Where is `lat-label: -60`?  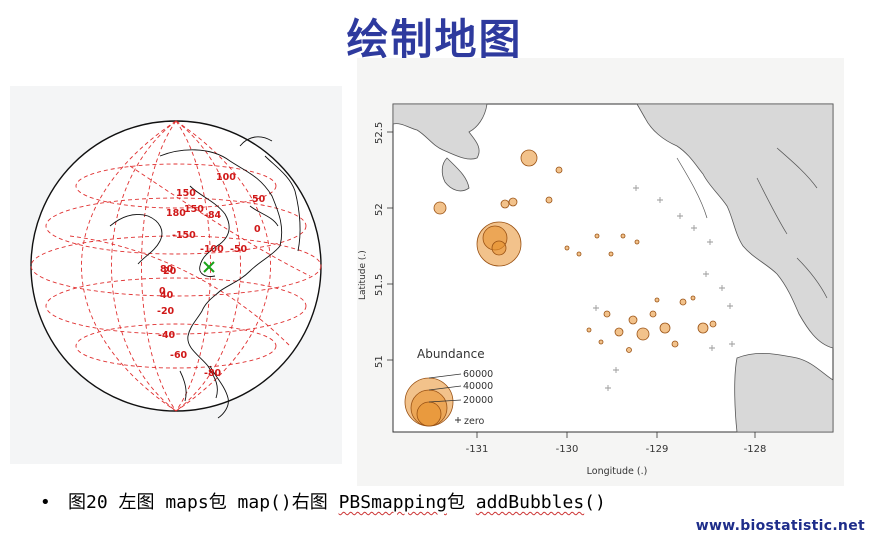
lat-label: -60 is located at coordinates (179, 355).